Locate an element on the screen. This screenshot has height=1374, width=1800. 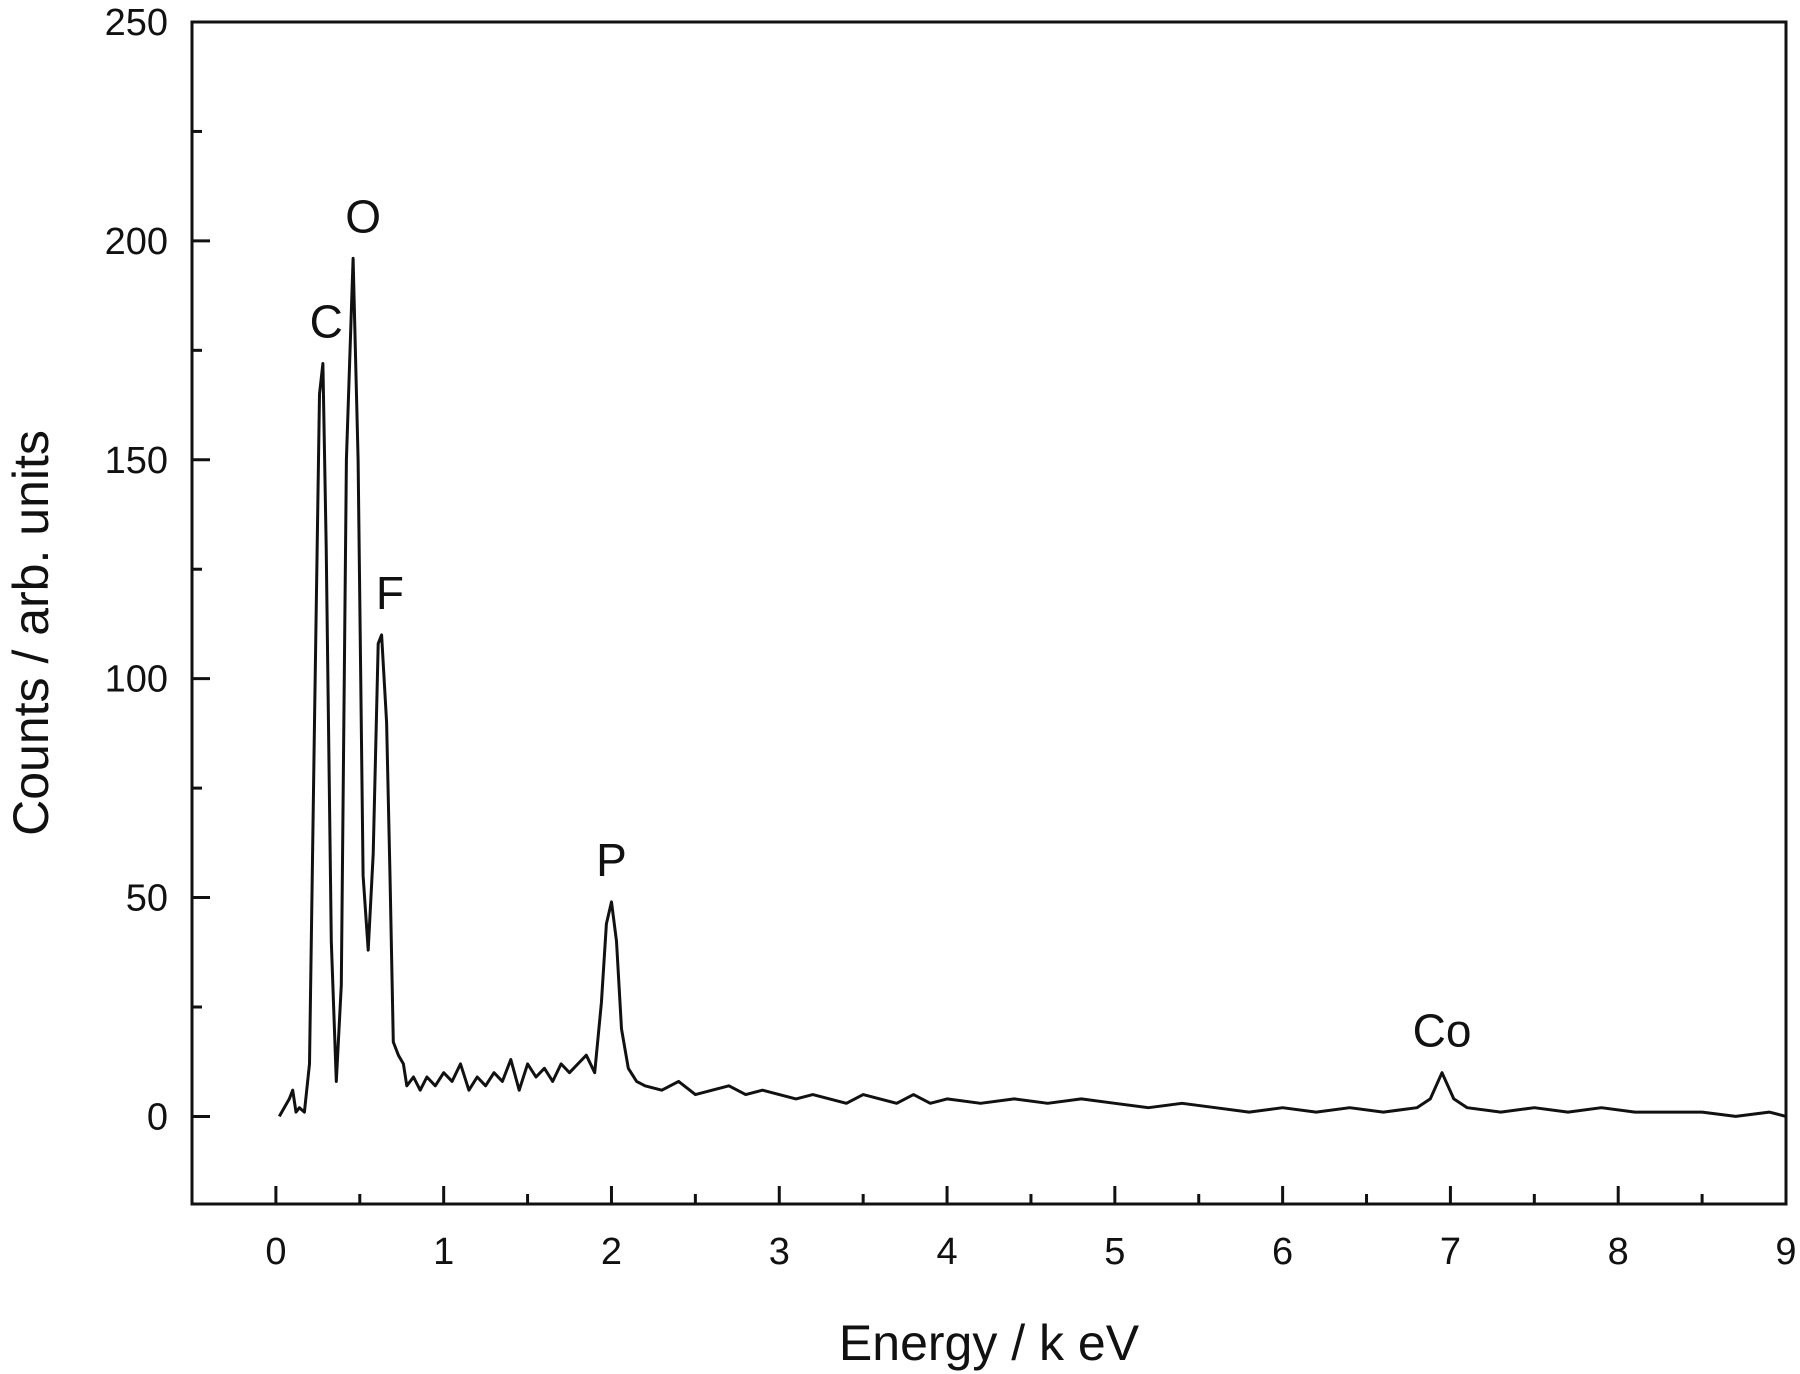
y-tick-label: 200 is located at coordinates (136, 242).